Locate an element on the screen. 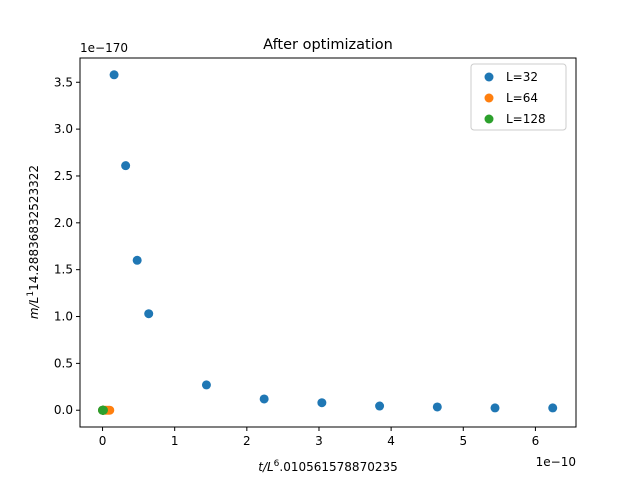  y-tick-label: 3.5 is located at coordinates (63, 82).